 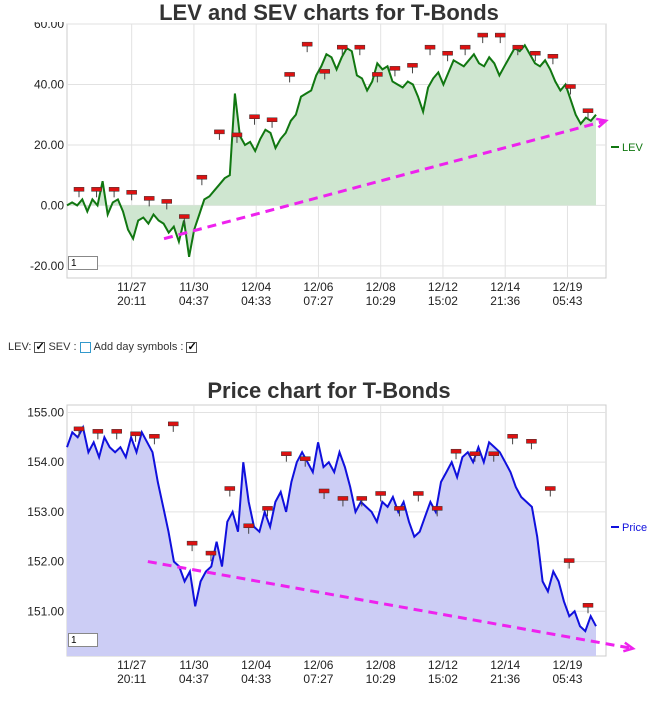 What do you see at coordinates (443, 679) in the screenshot?
I see `x-tick-time: 15:02` at bounding box center [443, 679].